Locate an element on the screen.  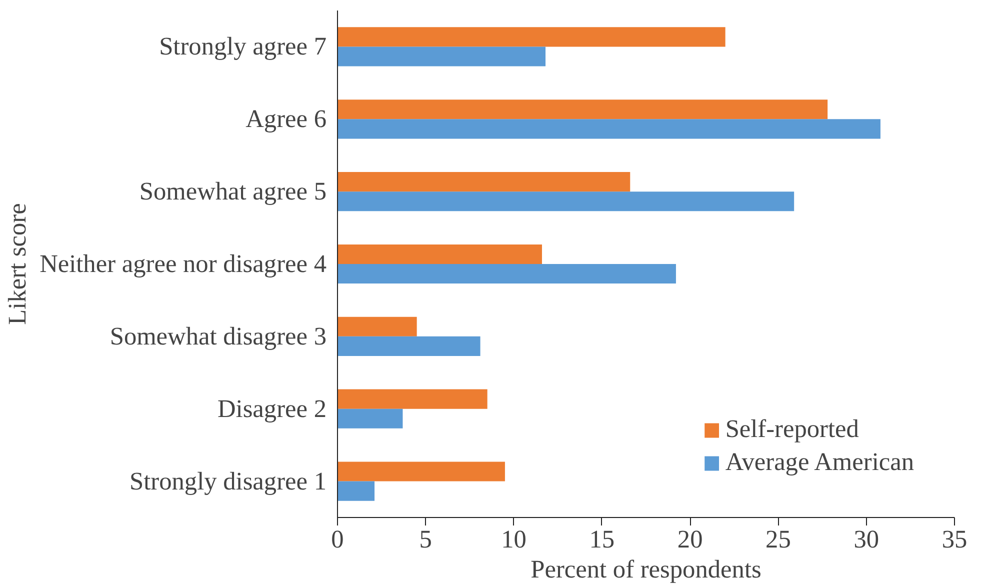
y-axis-title: Likert score is located at coordinates (18, 264).